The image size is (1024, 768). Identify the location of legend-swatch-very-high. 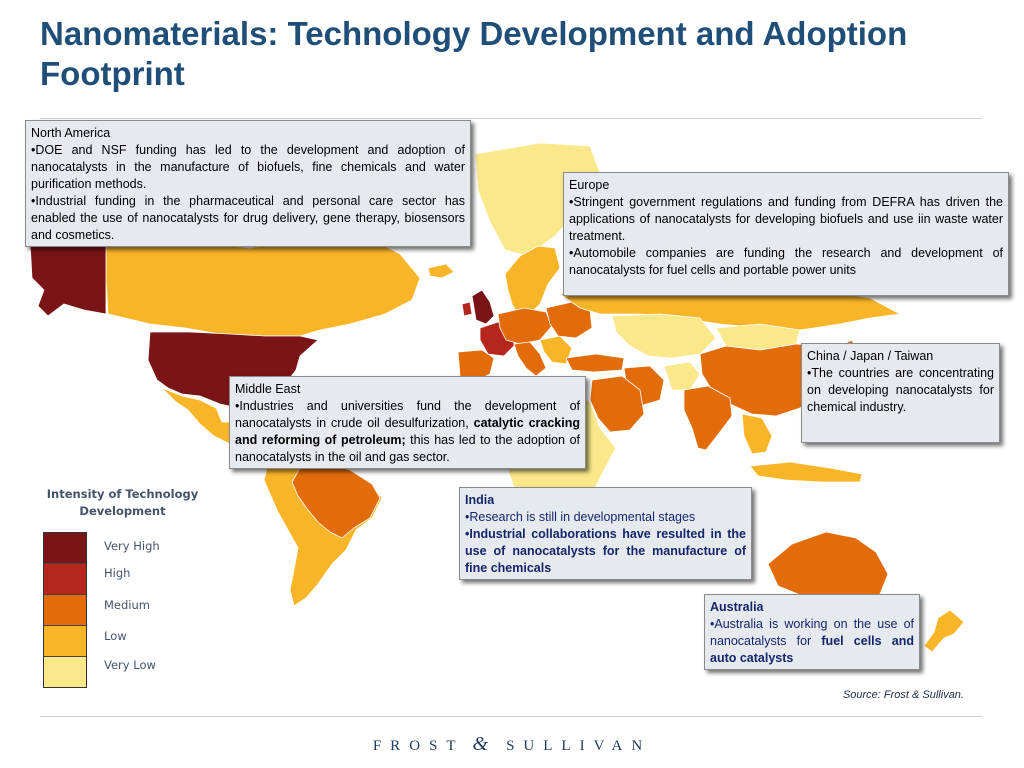
(65, 548).